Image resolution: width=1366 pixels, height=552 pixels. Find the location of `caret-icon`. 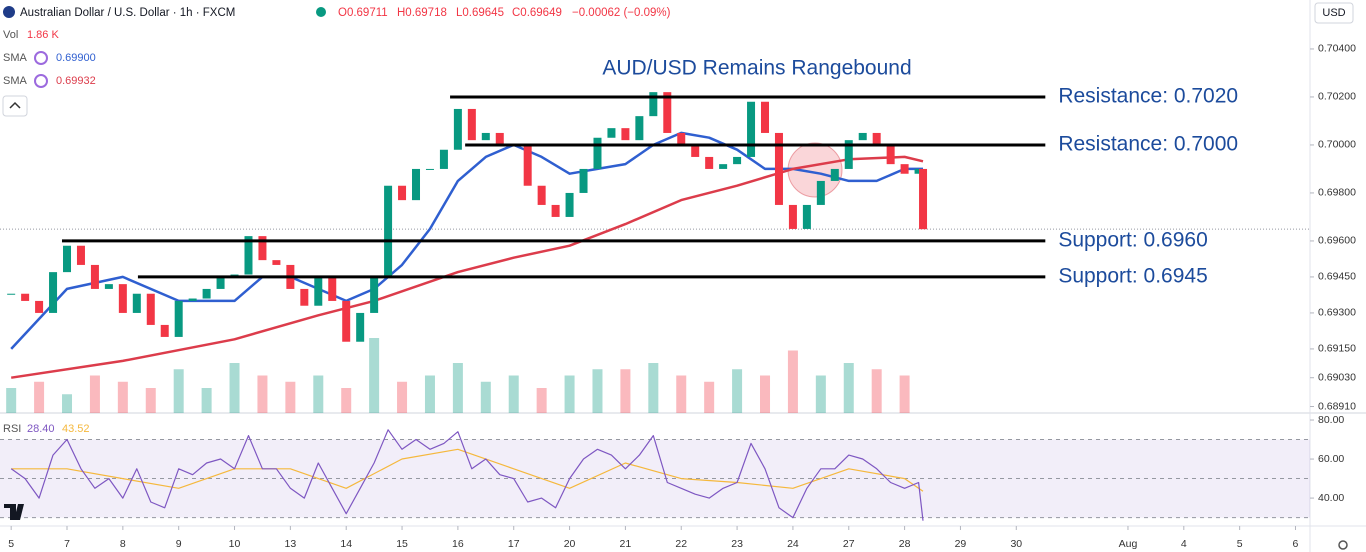

caret-icon is located at coordinates (15, 105).